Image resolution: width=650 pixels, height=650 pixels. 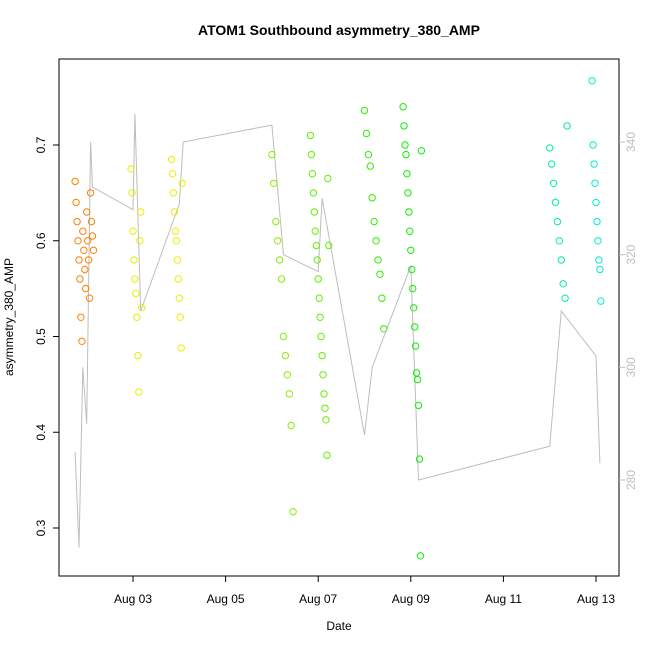 I want to click on y-right-tick-label: 300, so click(x=631, y=367).